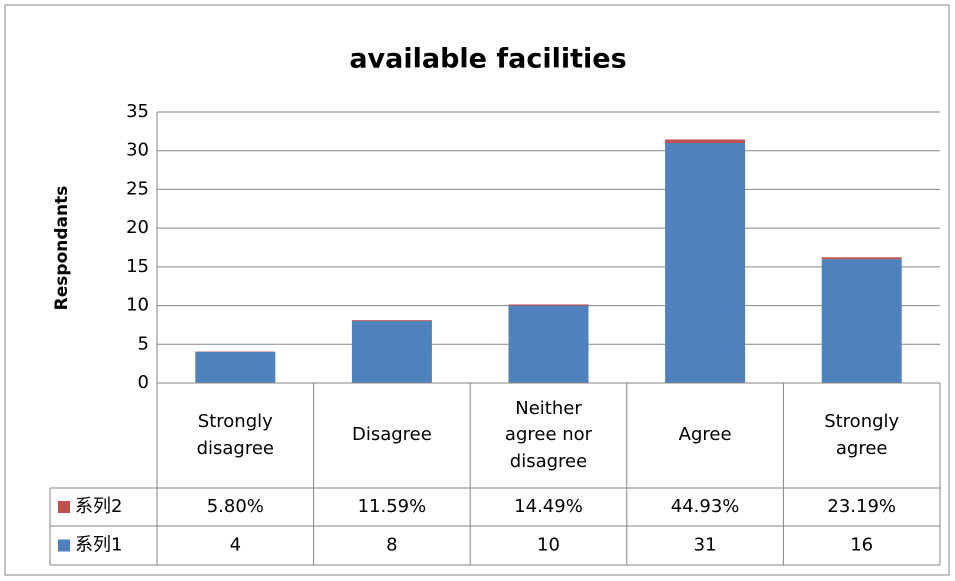 The image size is (955, 581). I want to click on x-tick-label: Neither agree nor disagree, so click(548, 435).